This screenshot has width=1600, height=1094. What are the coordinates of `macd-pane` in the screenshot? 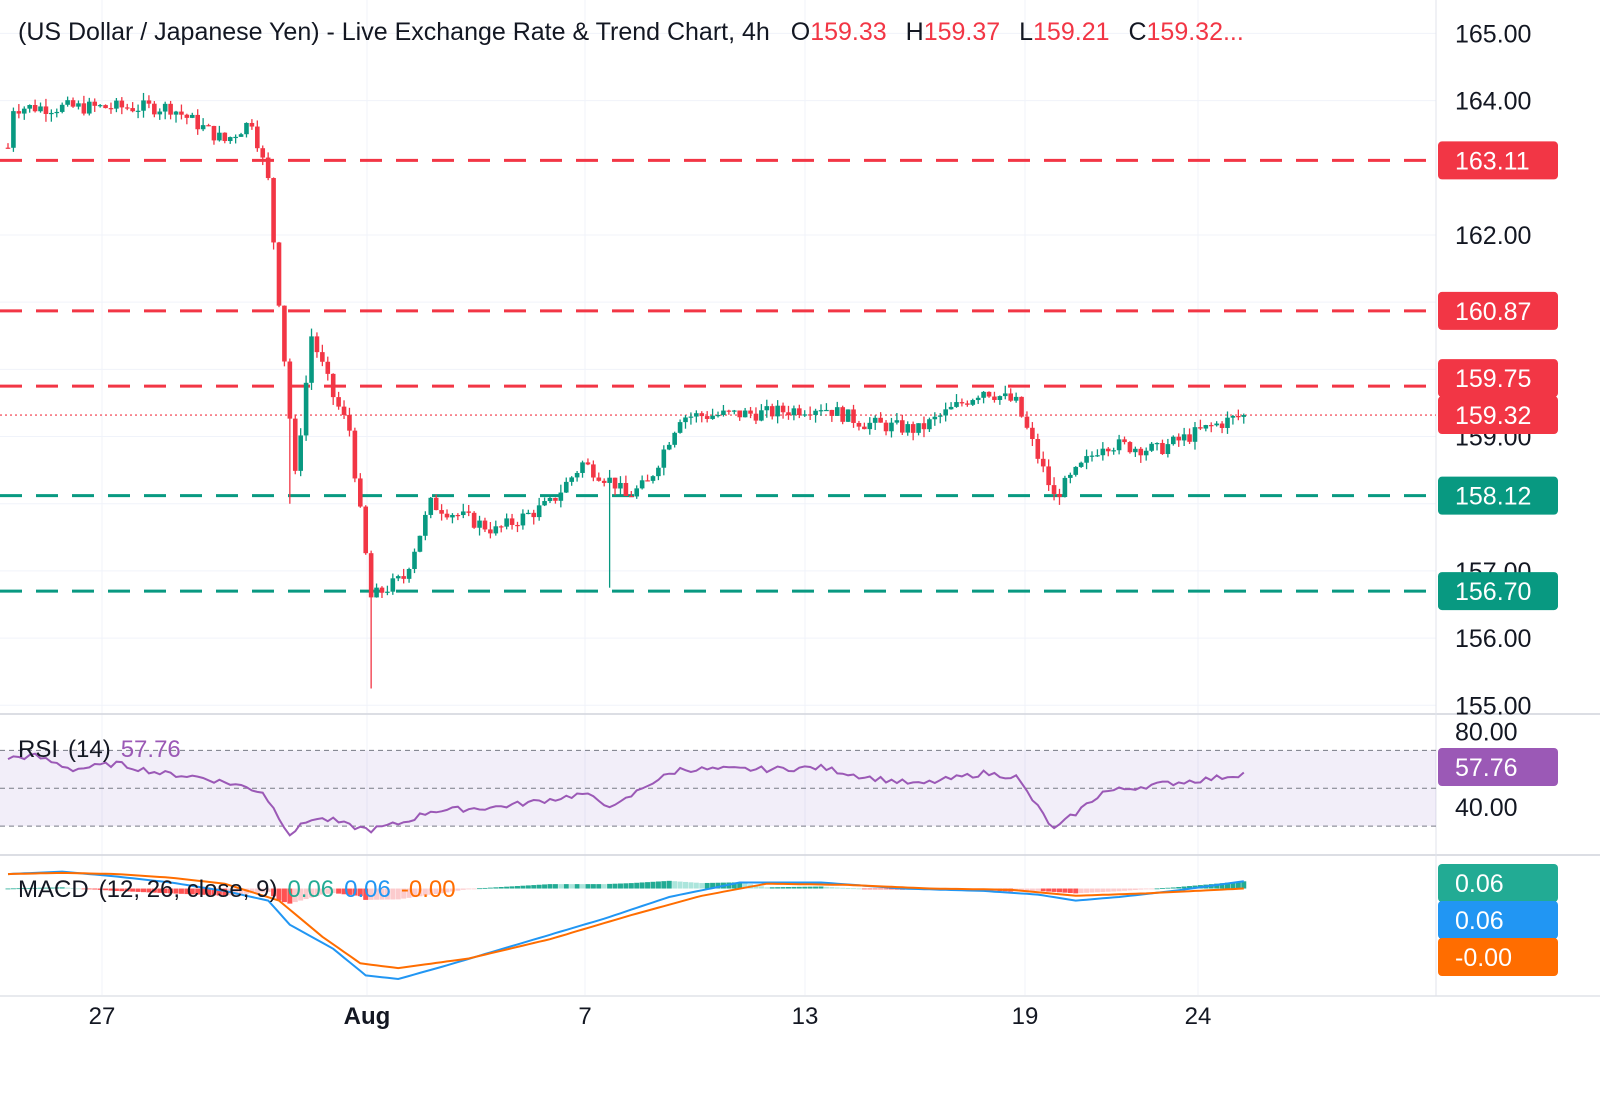 It's located at (626, 925).